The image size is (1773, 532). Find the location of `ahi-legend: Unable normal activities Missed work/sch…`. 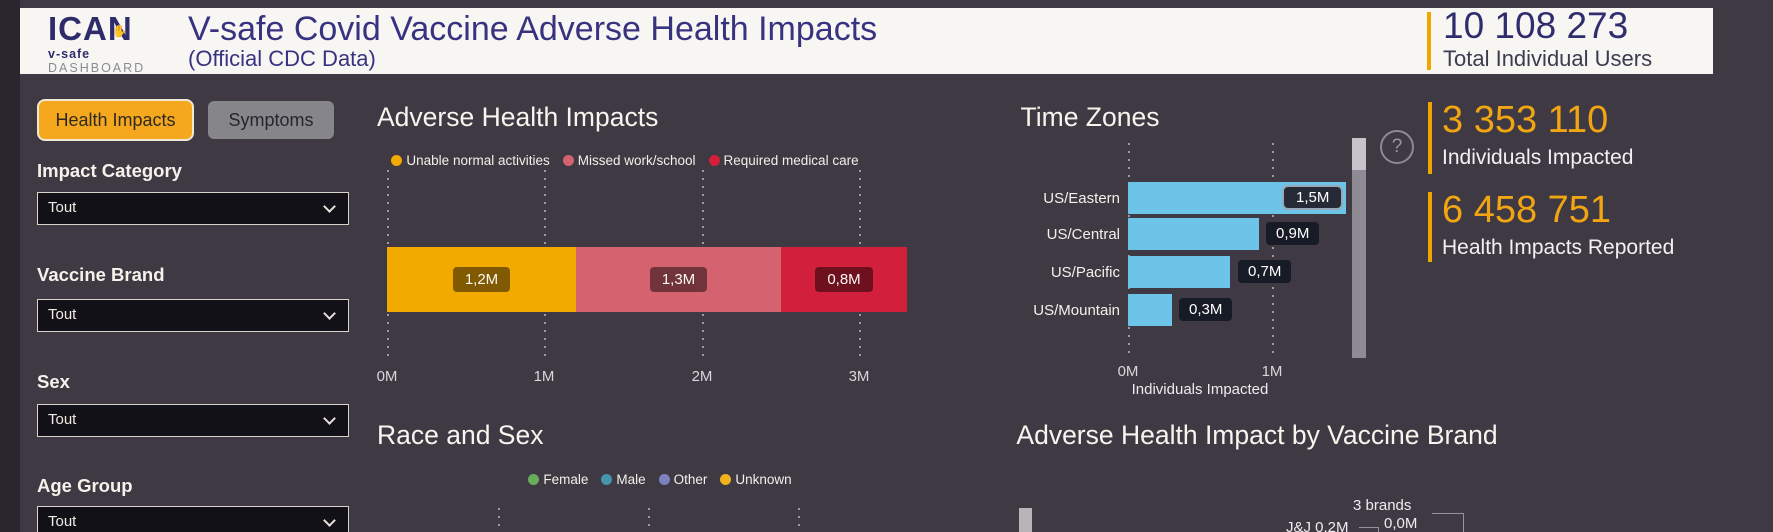

ahi-legend: Unable normal activities Missed work/sch… is located at coordinates (625, 160).